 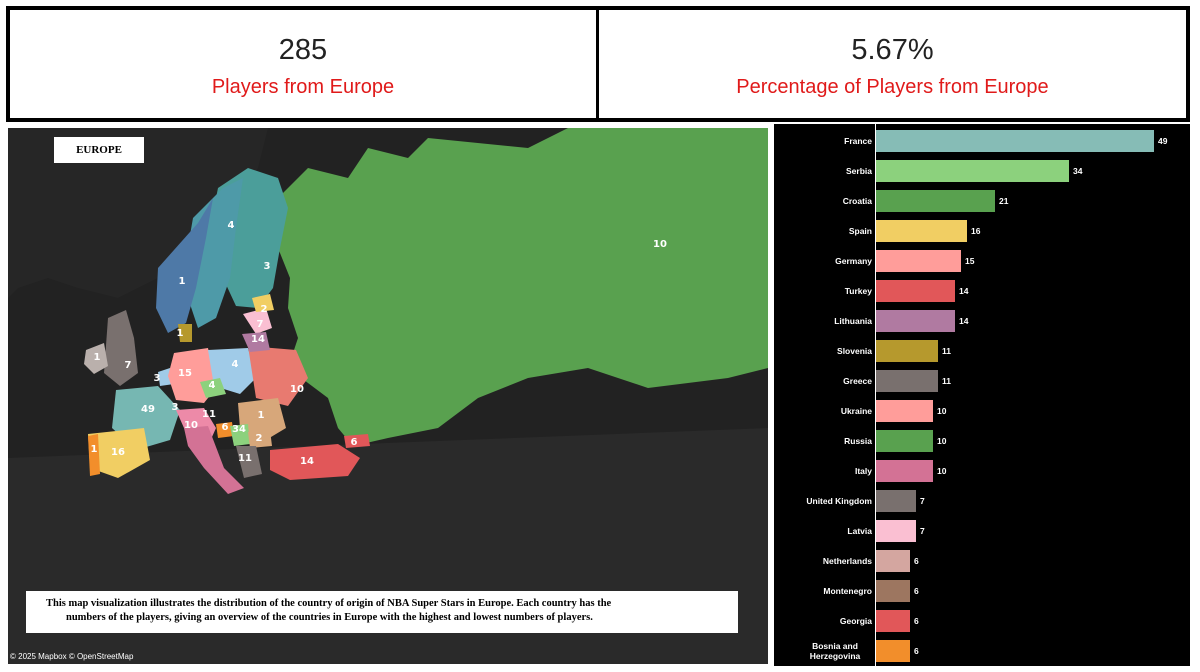 I want to click on map-label-lithuania: 14, so click(x=258, y=339).